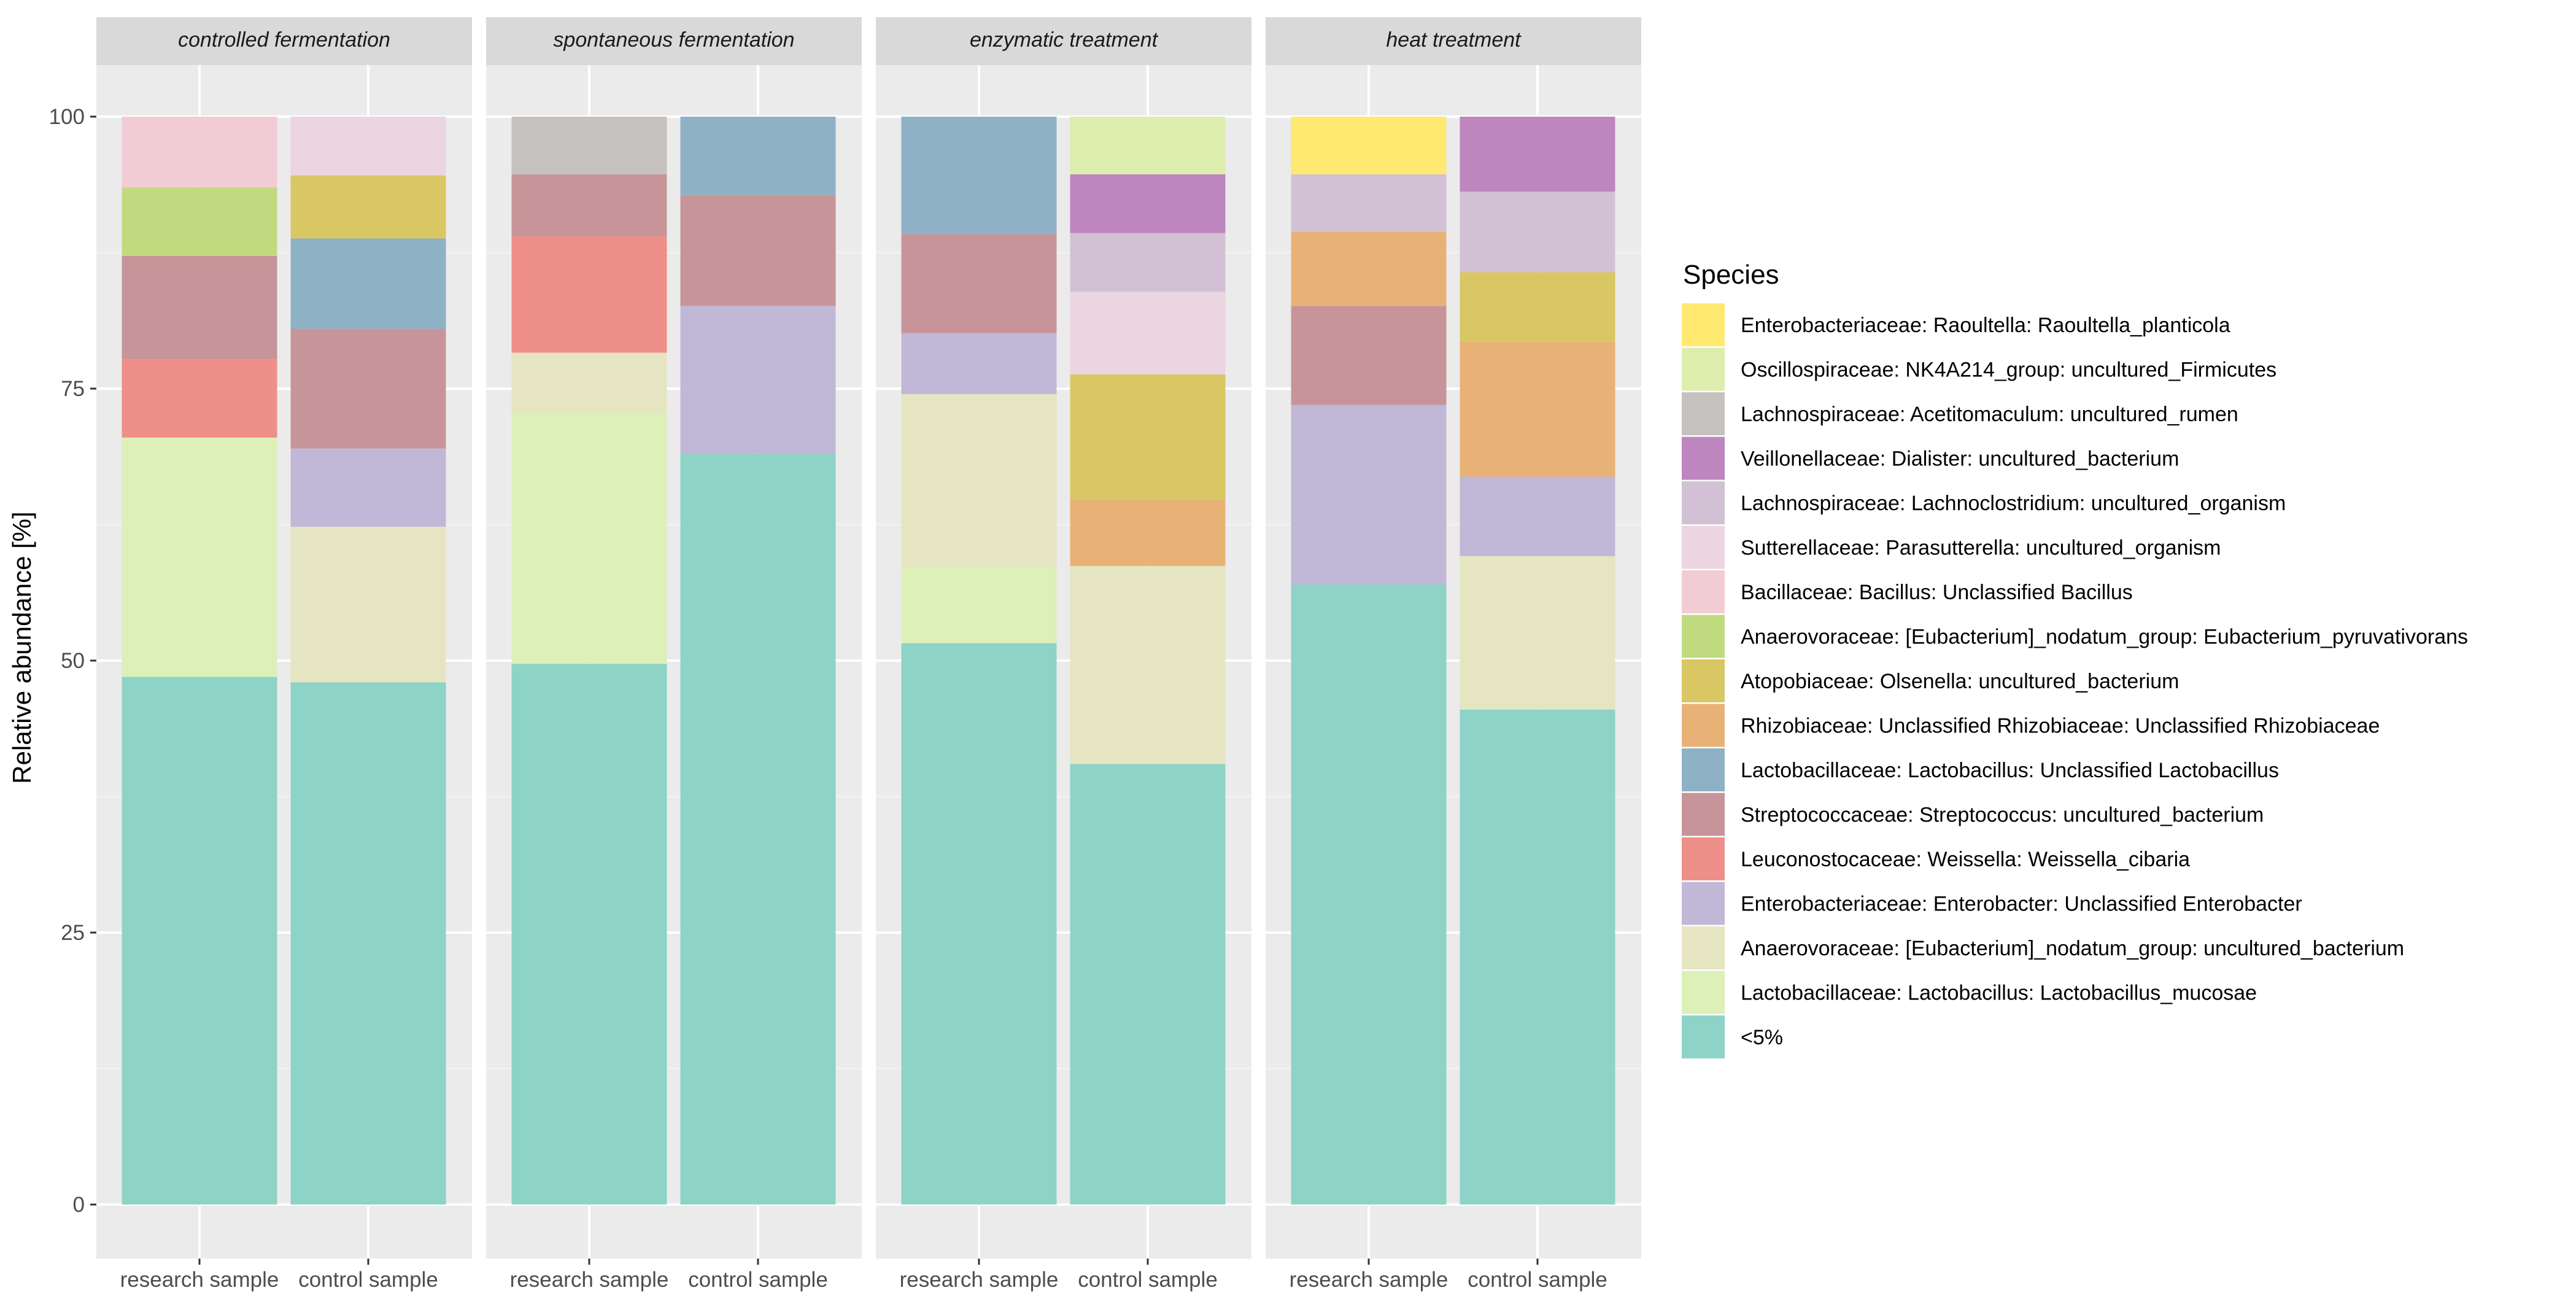  Describe the element at coordinates (1732, 1036) in the screenshot. I see `legend-item: <5%` at that location.